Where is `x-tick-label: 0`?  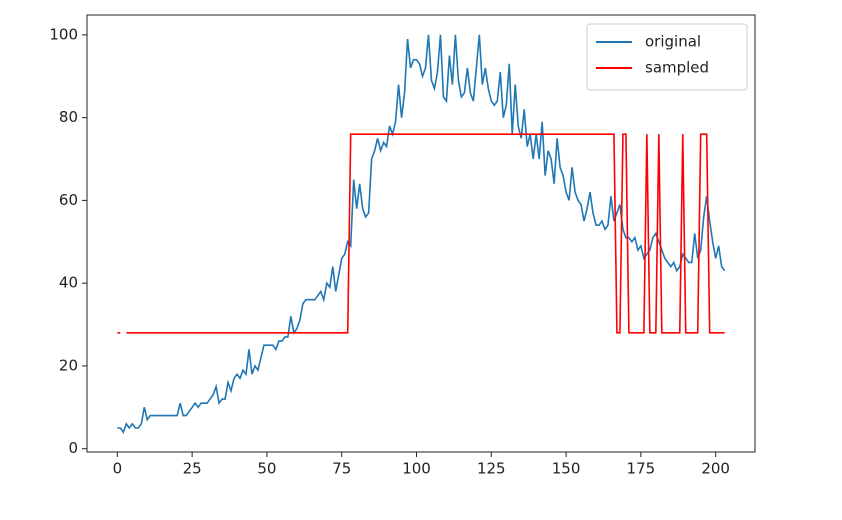
x-tick-label: 0 is located at coordinates (118, 469).